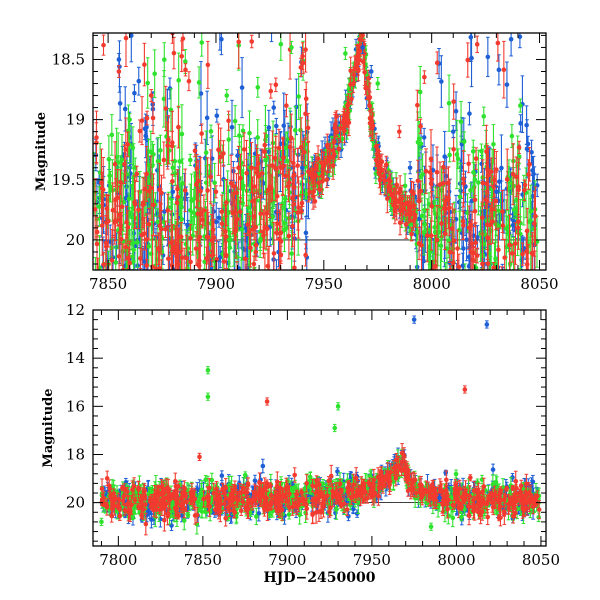 The height and width of the screenshot is (600, 600). I want to click on y-tick-label: 12, so click(75, 310).